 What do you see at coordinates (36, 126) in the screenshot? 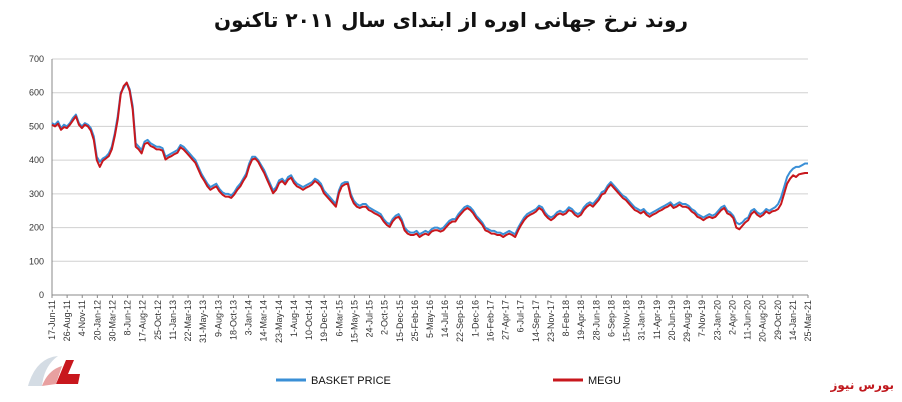
I see `y-tick-label: 500` at bounding box center [36, 126].